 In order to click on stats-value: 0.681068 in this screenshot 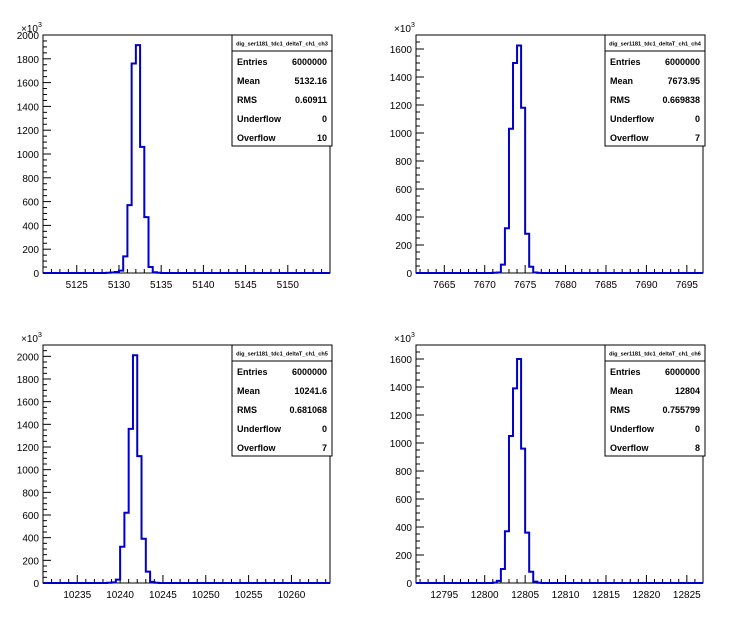, I will do `click(308, 410)`.